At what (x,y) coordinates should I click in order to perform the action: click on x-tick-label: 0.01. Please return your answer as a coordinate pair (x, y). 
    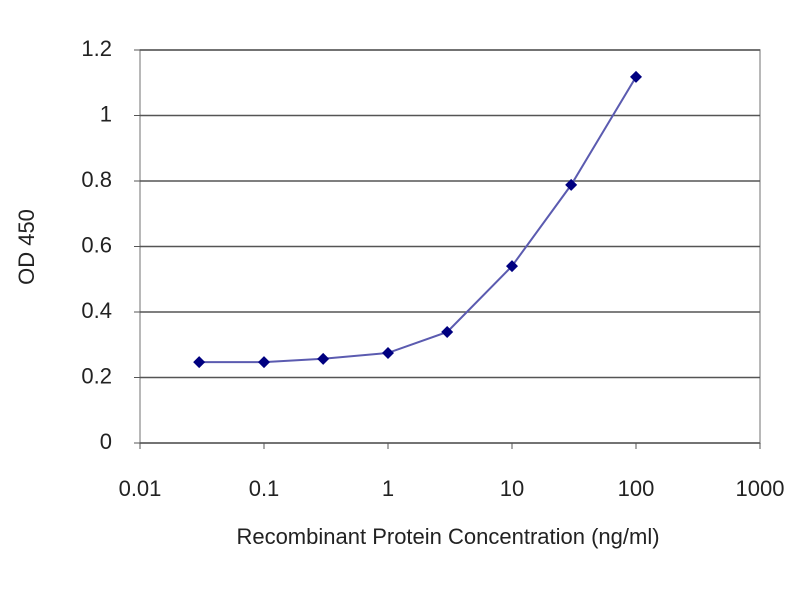
    Looking at the image, I should click on (140, 488).